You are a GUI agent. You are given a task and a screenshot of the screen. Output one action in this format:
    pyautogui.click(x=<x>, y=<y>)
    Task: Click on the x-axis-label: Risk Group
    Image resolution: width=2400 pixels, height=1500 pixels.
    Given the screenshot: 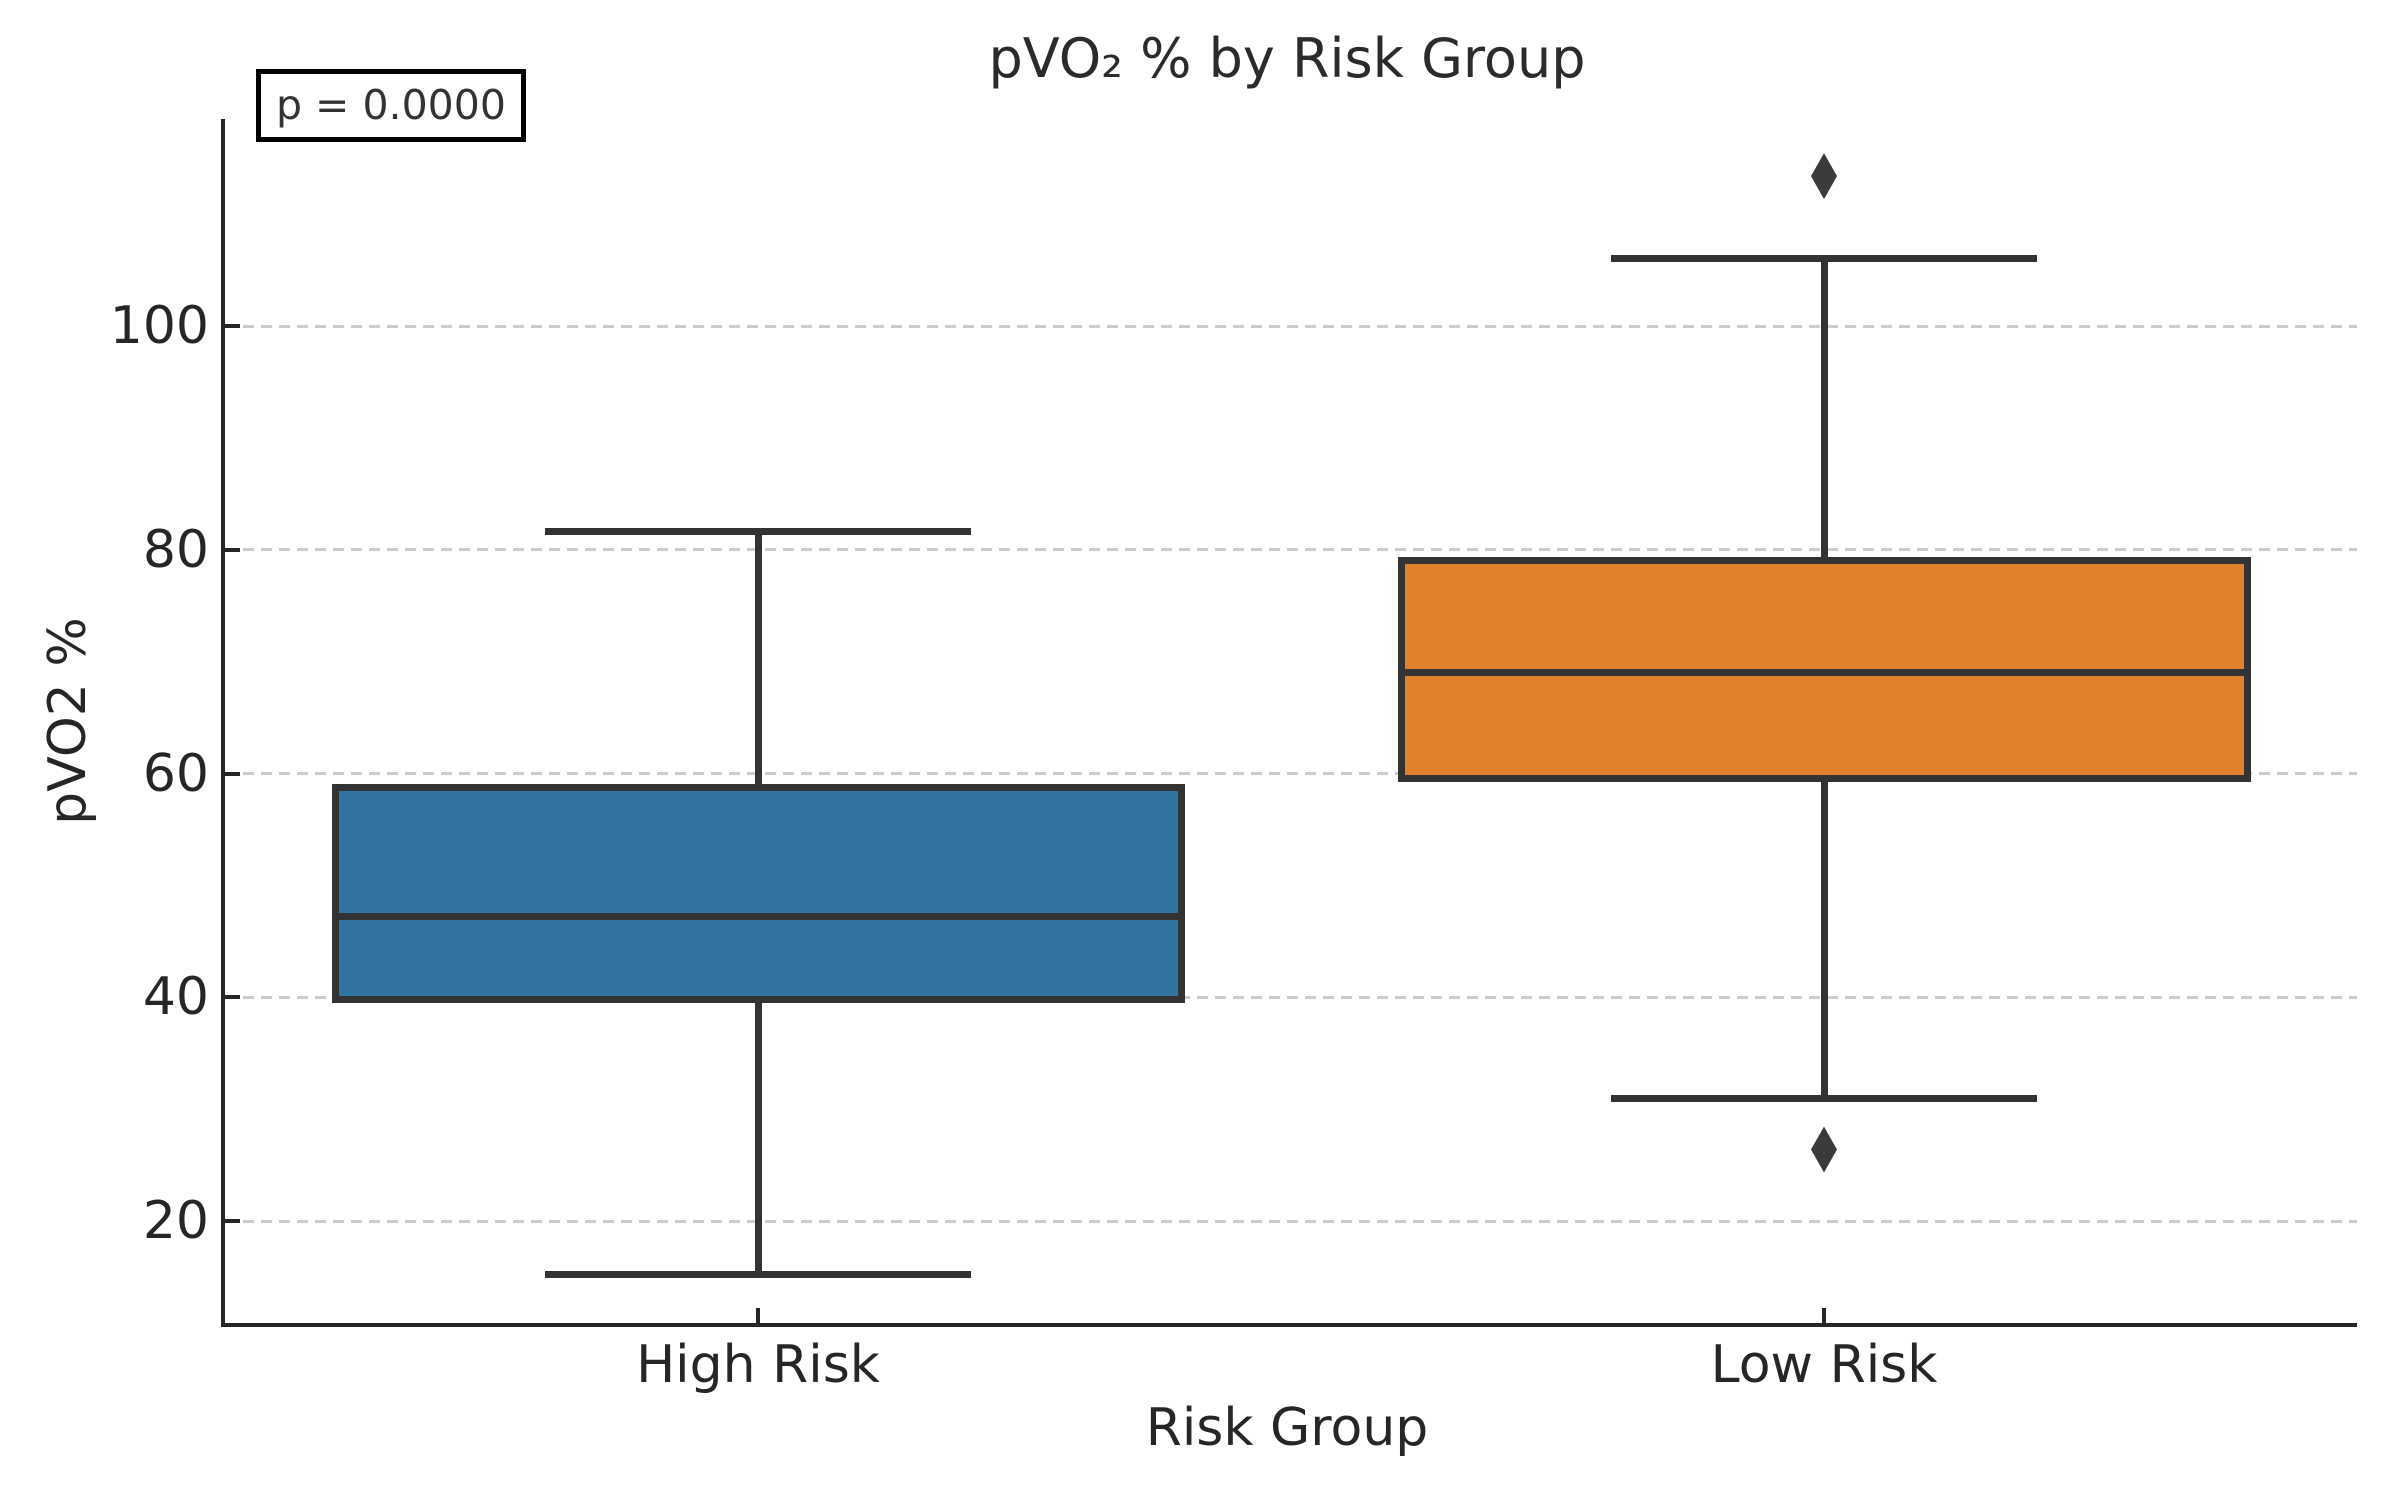 What is the action you would take?
    pyautogui.click(x=1287, y=1428)
    